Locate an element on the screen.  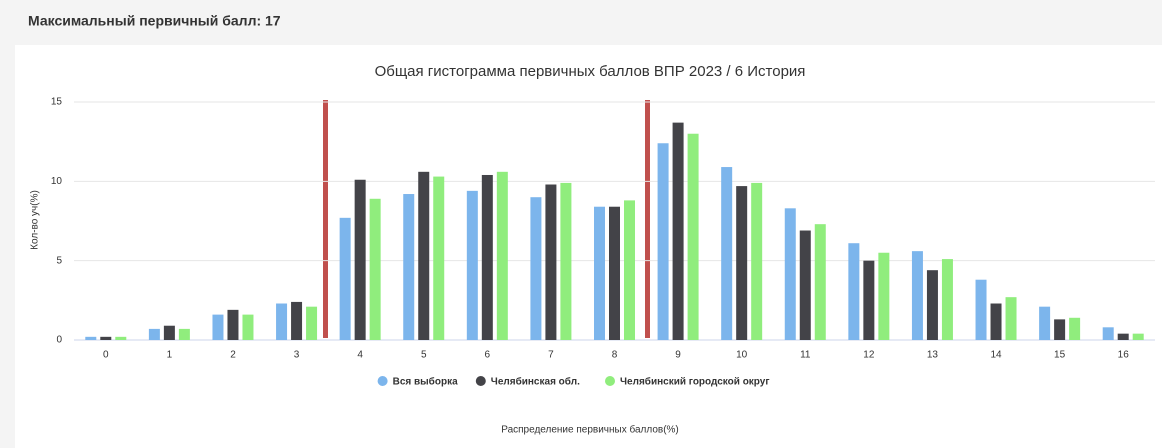
legend-label: Челябинская обл. is located at coordinates (535, 382).